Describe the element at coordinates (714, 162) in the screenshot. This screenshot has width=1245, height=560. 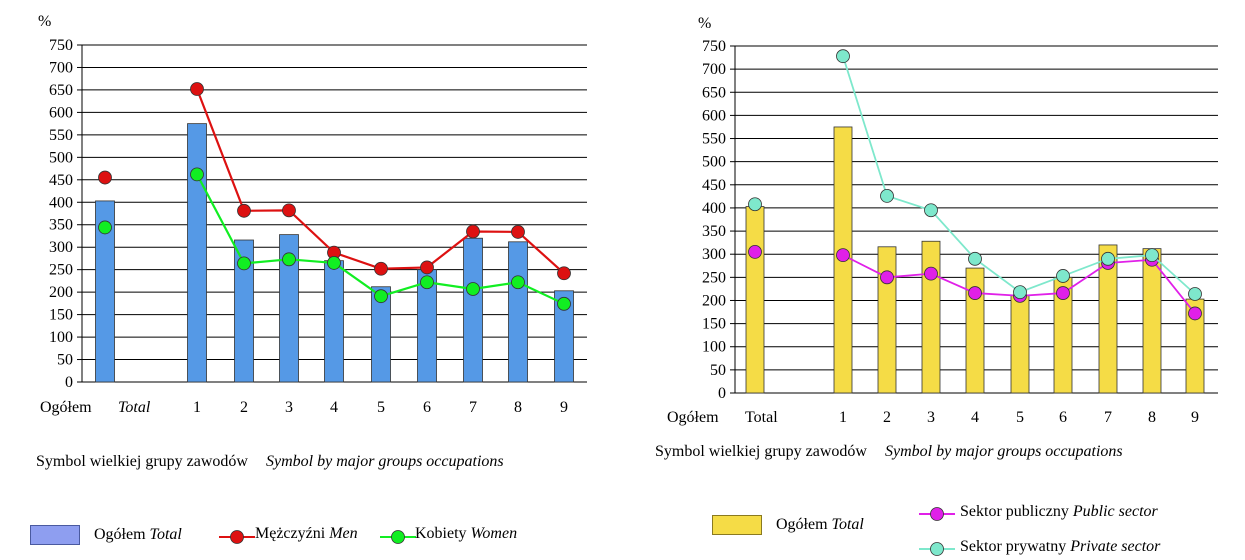
I see `y-tick-label: 500` at that location.